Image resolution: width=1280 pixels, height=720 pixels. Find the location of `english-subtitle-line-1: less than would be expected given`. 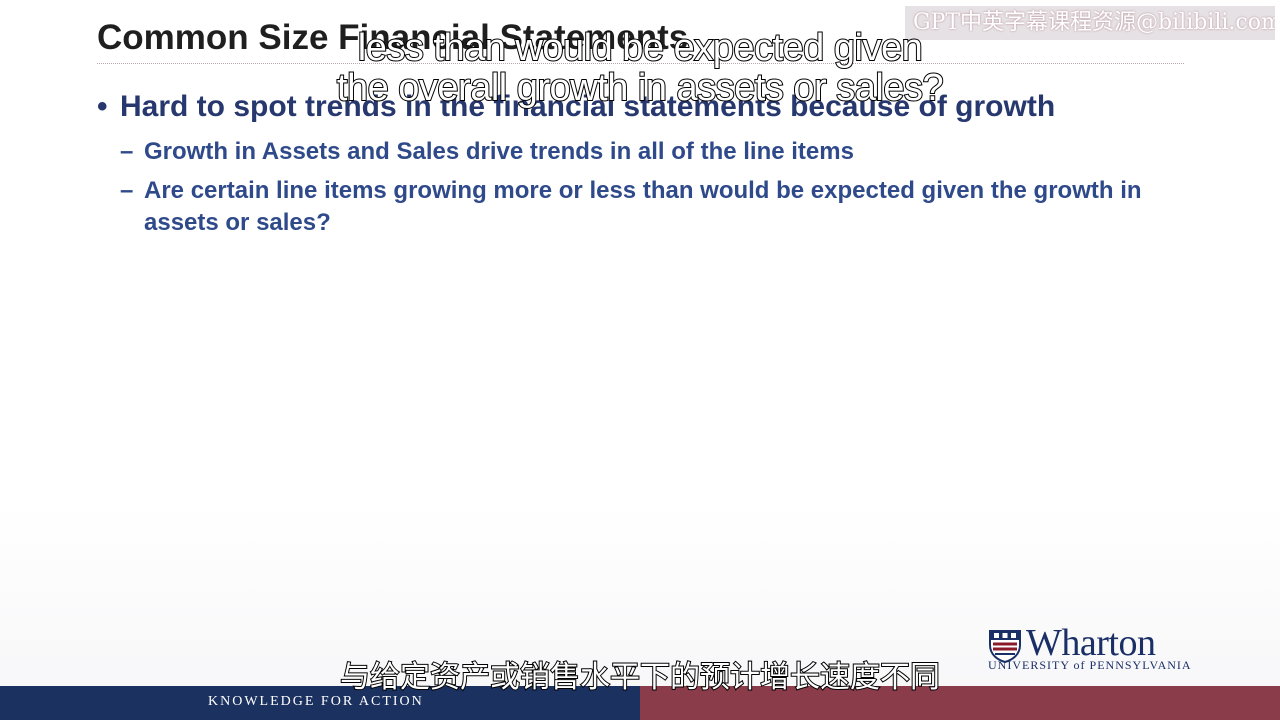

english-subtitle-line-1: less than would be expected given is located at coordinates (640, 48).